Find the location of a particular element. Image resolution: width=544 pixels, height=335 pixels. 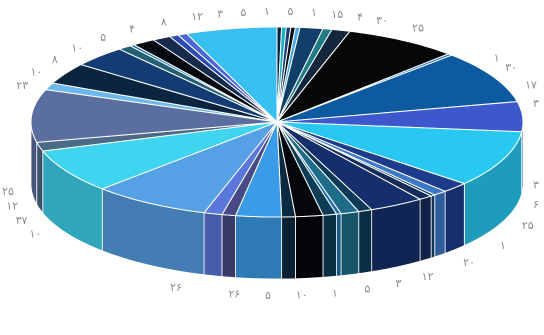

pie-label-35: ۴ is located at coordinates (132, 28).